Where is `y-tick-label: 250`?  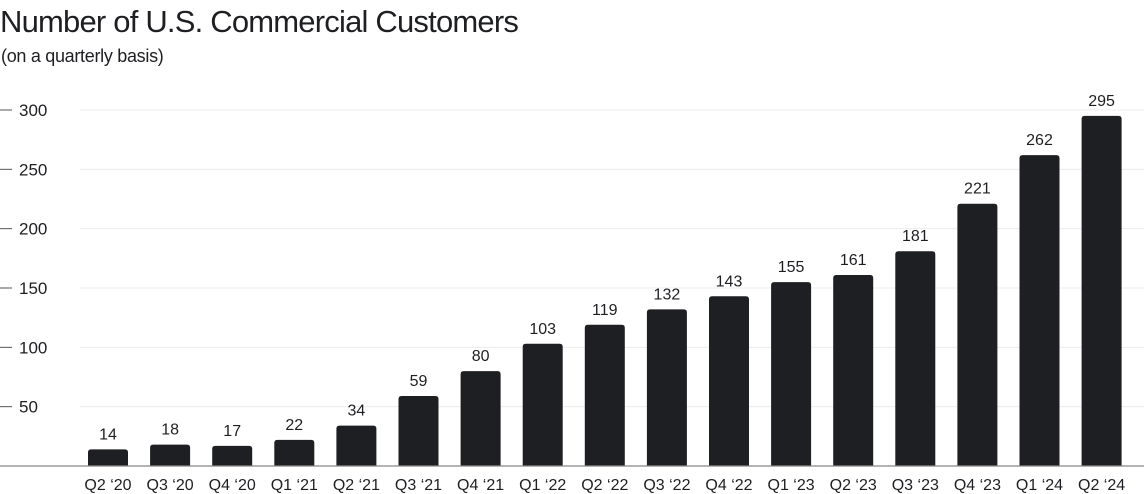 y-tick-label: 250 is located at coordinates (33, 169).